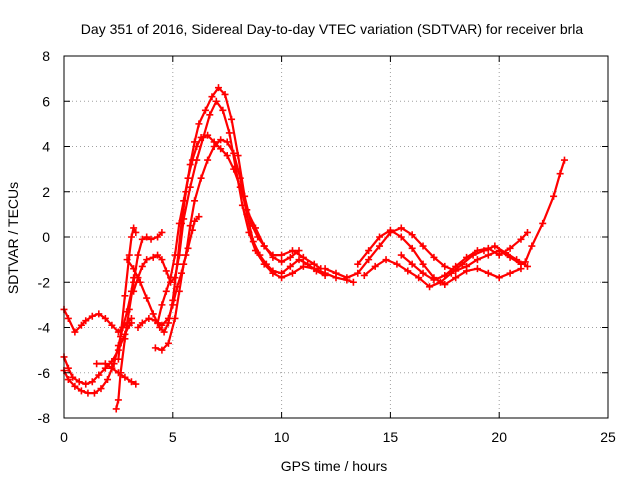 Image resolution: width=640 pixels, height=480 pixels. I want to click on series-segment-j, so click(228, 229).